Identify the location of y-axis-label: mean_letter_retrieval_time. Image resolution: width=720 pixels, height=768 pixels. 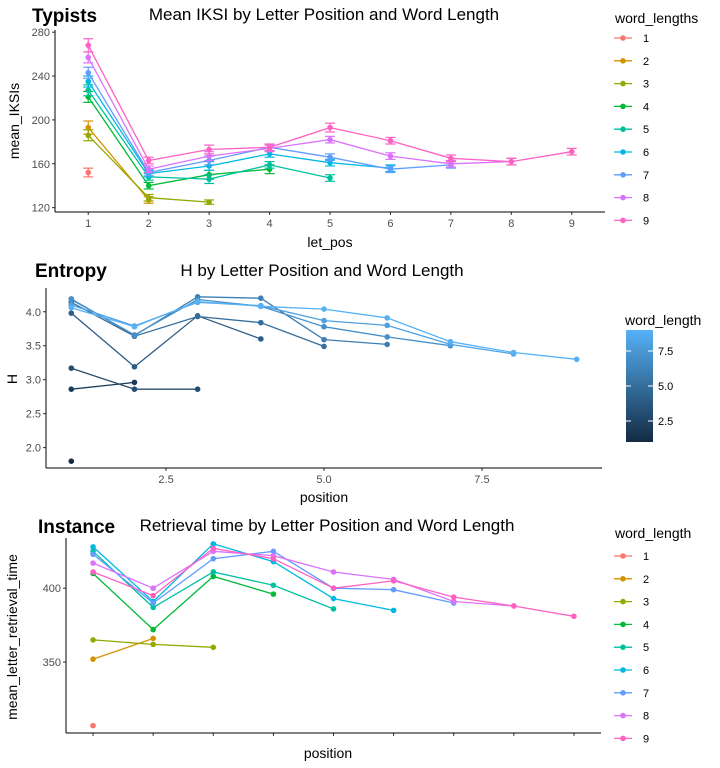
(12, 637).